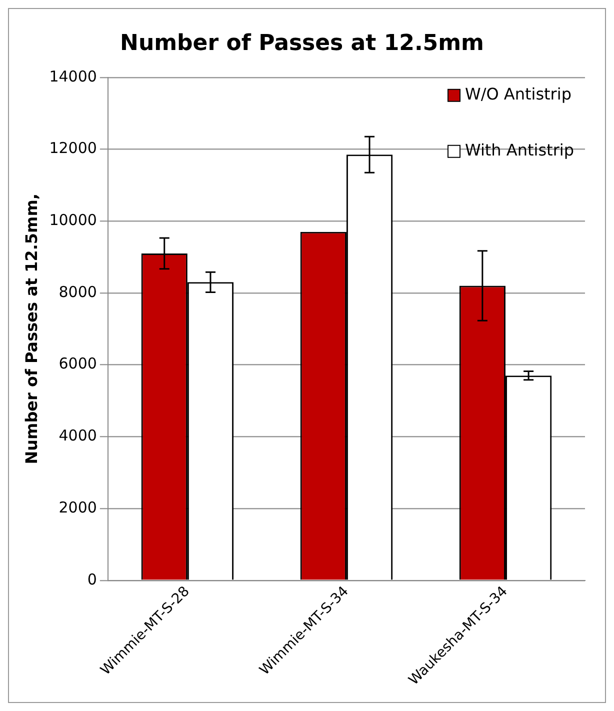 The height and width of the screenshot is (711, 614). Describe the element at coordinates (73, 220) in the screenshot. I see `y-tick-label: 10000` at that location.